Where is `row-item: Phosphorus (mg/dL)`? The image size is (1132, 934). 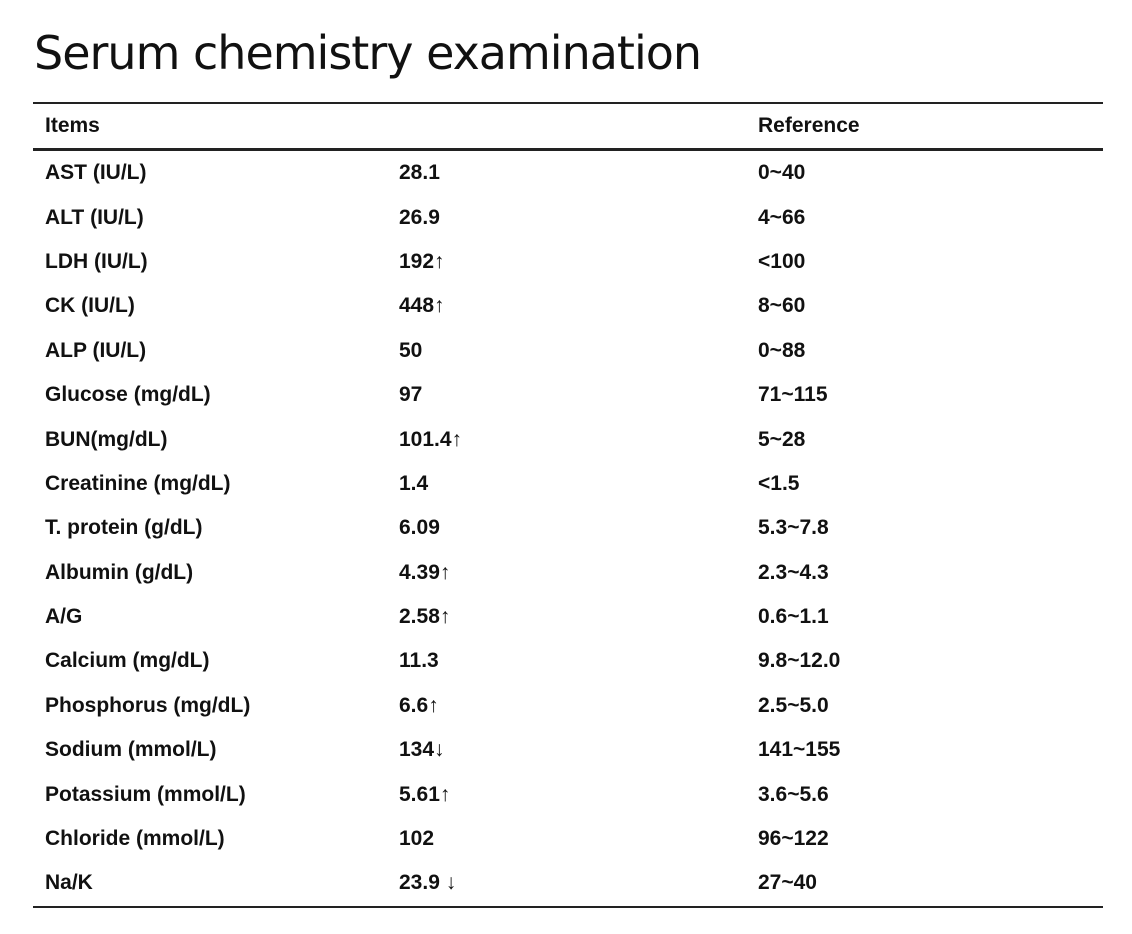 row-item: Phosphorus (mg/dL) is located at coordinates (148, 705).